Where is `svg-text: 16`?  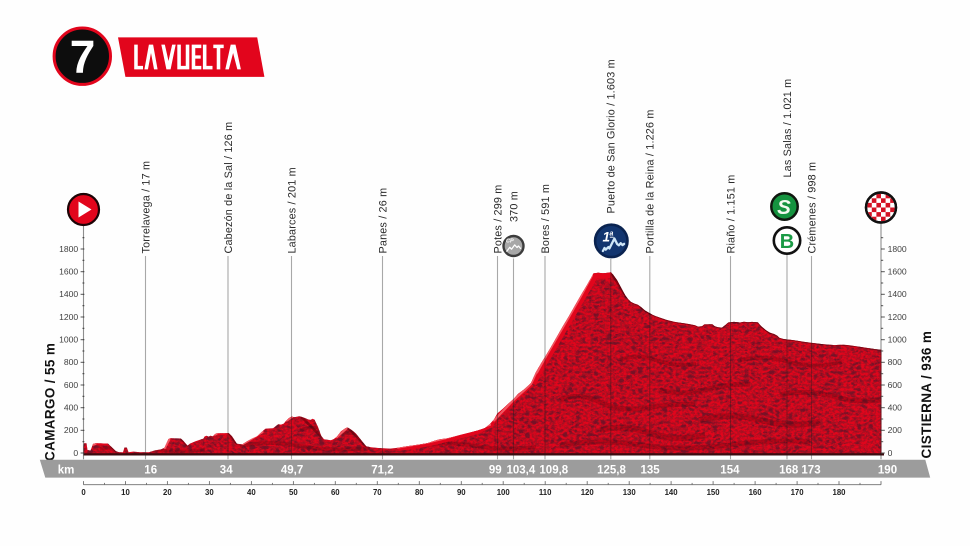
svg-text: 16 is located at coordinates (150, 471).